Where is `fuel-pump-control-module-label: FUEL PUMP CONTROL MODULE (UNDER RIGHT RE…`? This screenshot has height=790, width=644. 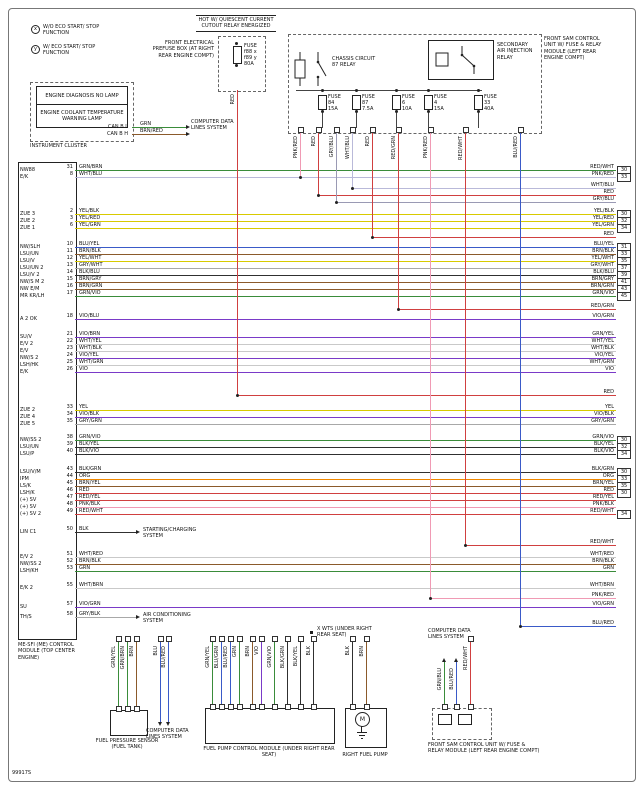
fuel-pump-control-module-label: FUEL PUMP CONTROL MODULE (UNDER RIGHT RE… is located at coordinates (269, 752).